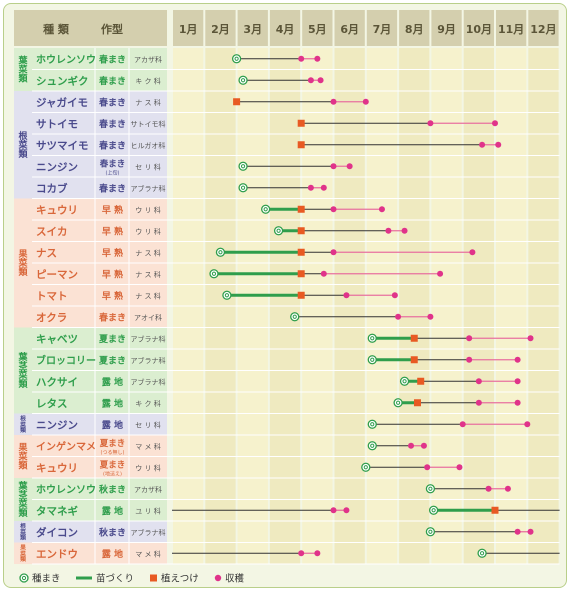 This screenshot has height=593, width=572. I want to click on crop-name: トマト, so click(52, 296).